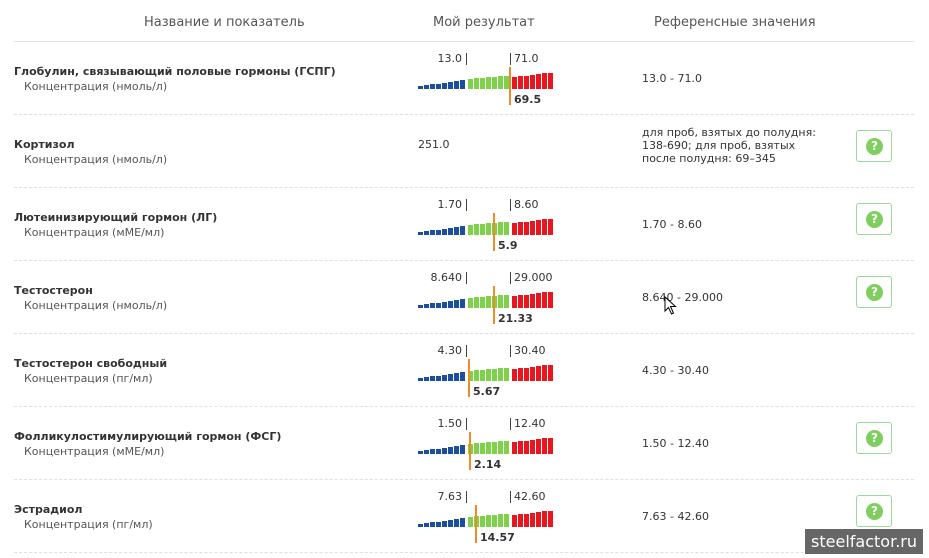  I want to click on result-value: 69.5, so click(528, 99).